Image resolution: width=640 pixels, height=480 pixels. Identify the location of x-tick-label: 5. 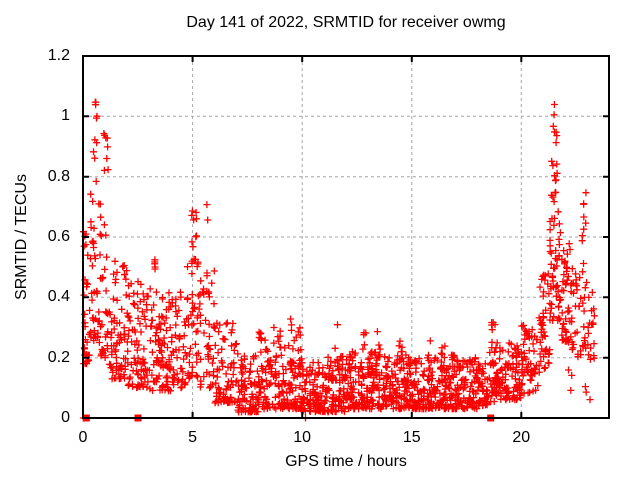
(193, 437).